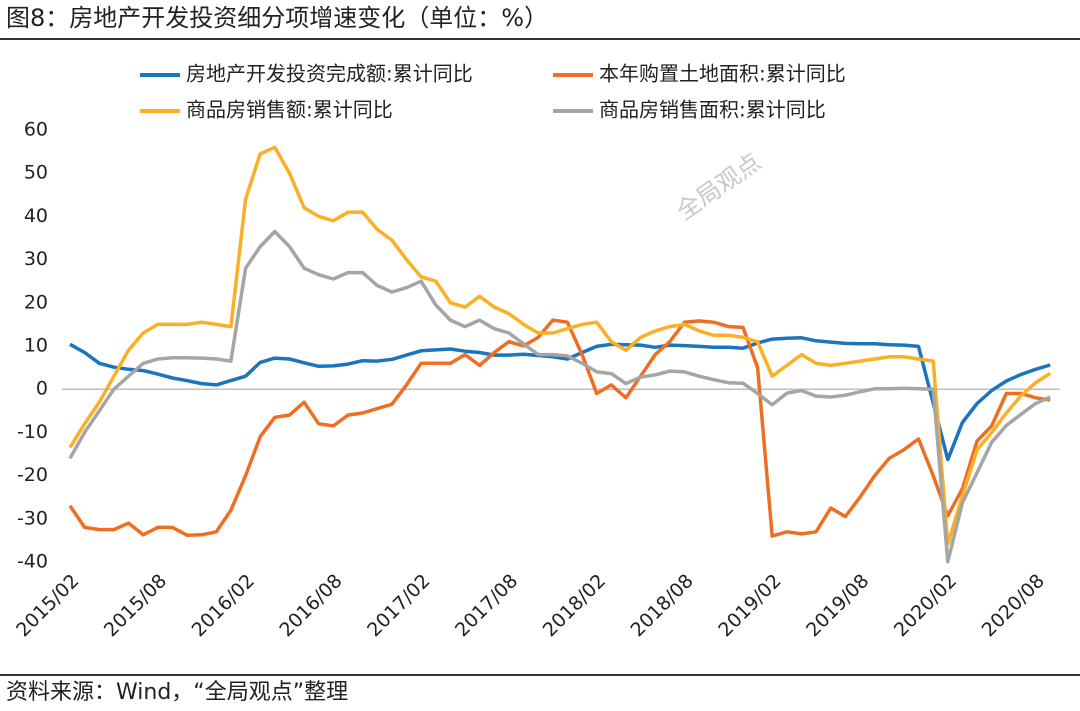 This screenshot has height=711, width=1080. I want to click on y-tick-label: 60, so click(36, 130).